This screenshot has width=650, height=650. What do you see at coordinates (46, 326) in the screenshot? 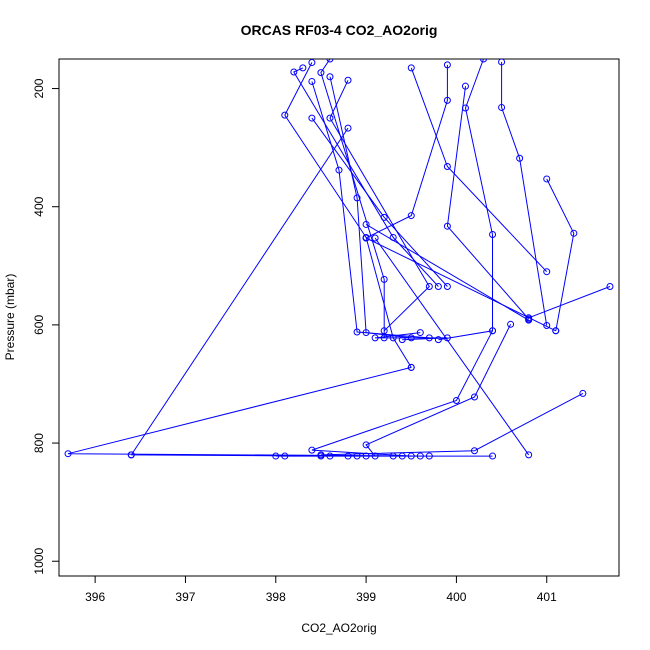
I see `y-axis: 200 400 600 800 1000` at bounding box center [46, 326].